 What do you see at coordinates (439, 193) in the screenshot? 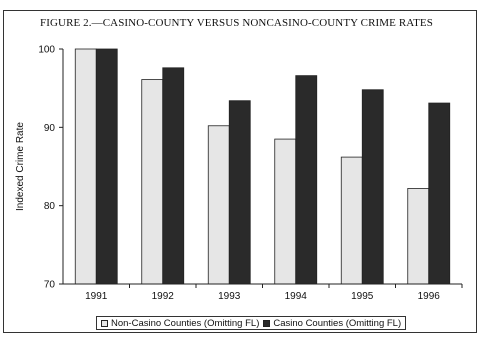
I see `bar-casino-1996` at bounding box center [439, 193].